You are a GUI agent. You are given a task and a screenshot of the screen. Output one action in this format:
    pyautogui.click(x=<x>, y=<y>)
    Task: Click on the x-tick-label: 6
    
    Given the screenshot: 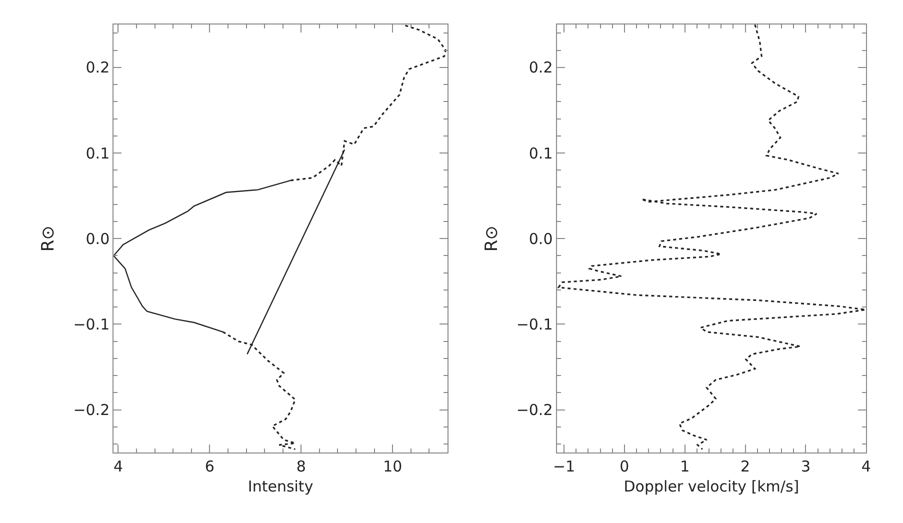 What is the action you would take?
    pyautogui.click(x=209, y=467)
    